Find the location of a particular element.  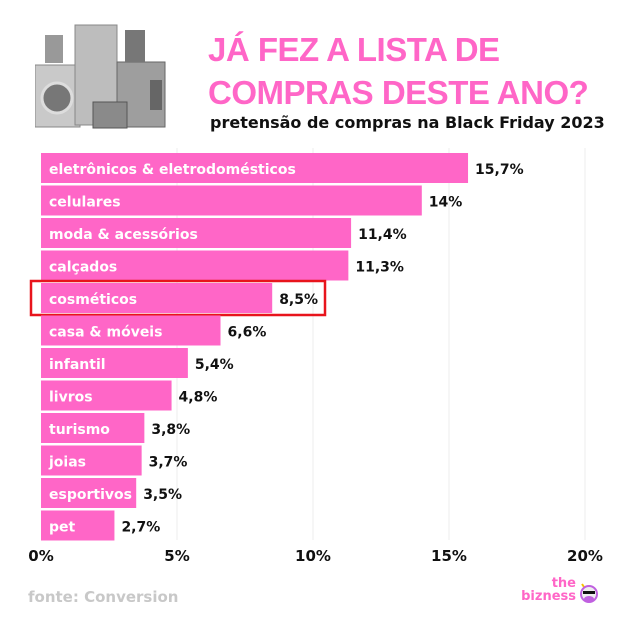

bar-value-label: 6,6% is located at coordinates (247, 333).